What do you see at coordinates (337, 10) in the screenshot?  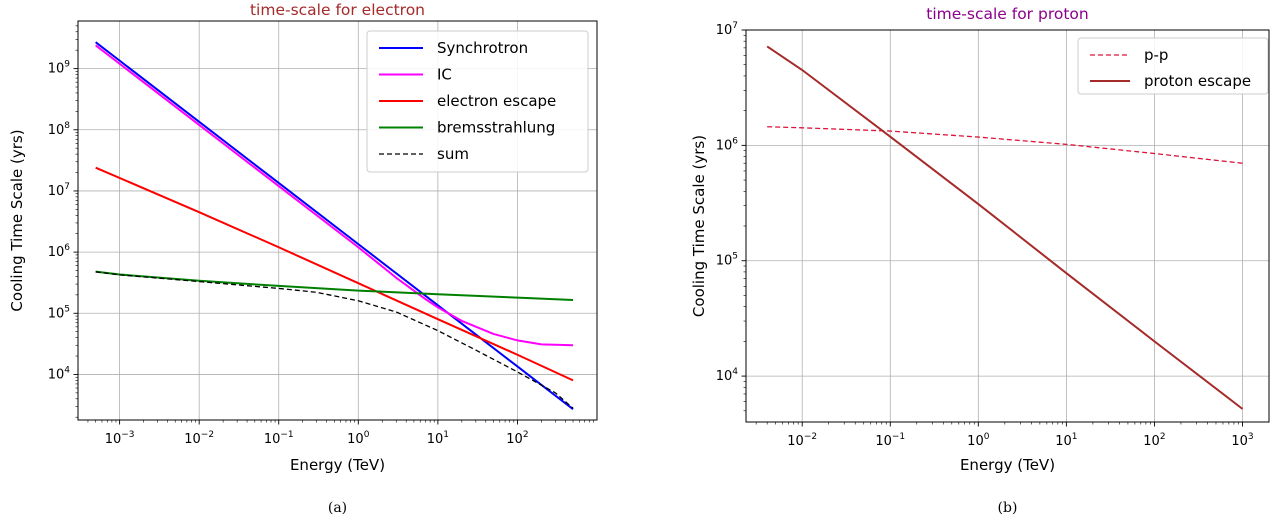 I see `chart-title: time-scale for electron` at bounding box center [337, 10].